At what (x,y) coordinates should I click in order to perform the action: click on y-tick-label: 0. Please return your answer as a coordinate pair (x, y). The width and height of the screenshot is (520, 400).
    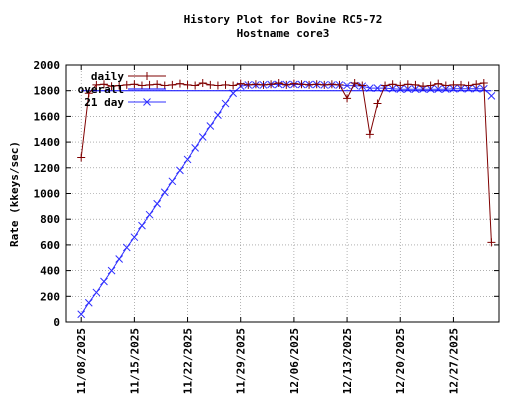
    Looking at the image, I should click on (56, 322).